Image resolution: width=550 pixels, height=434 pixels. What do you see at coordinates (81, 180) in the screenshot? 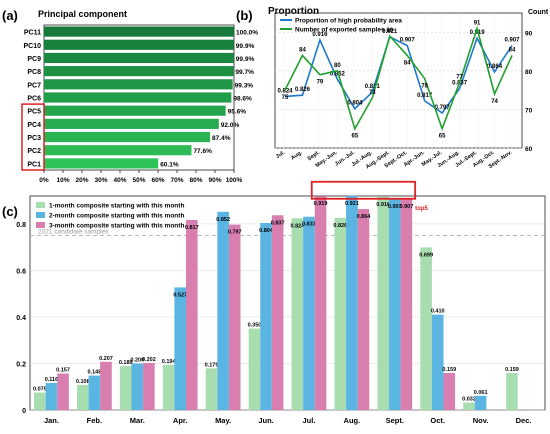
I see `x-tick-label: 20%` at bounding box center [81, 180].